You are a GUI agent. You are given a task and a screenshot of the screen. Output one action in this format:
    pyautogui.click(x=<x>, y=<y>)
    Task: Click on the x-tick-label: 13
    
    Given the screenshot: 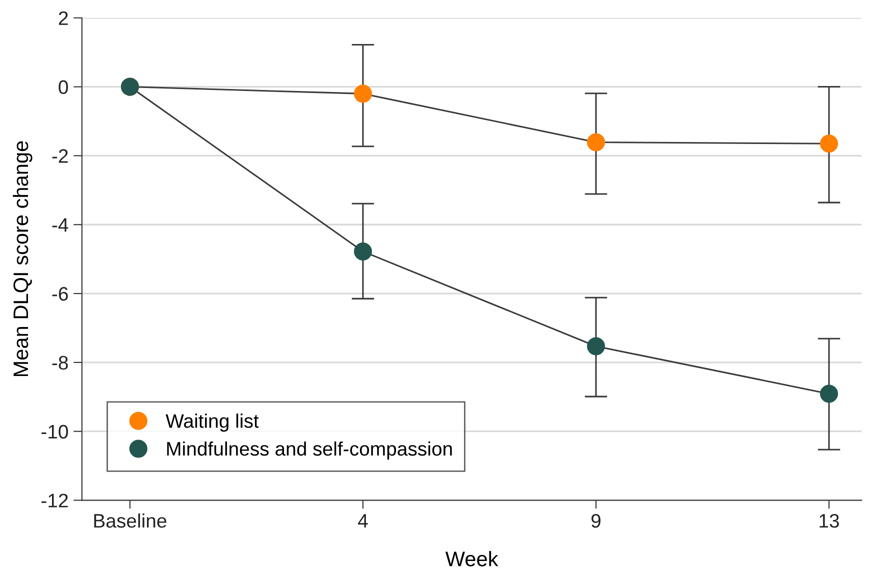 What is the action you would take?
    pyautogui.click(x=829, y=521)
    